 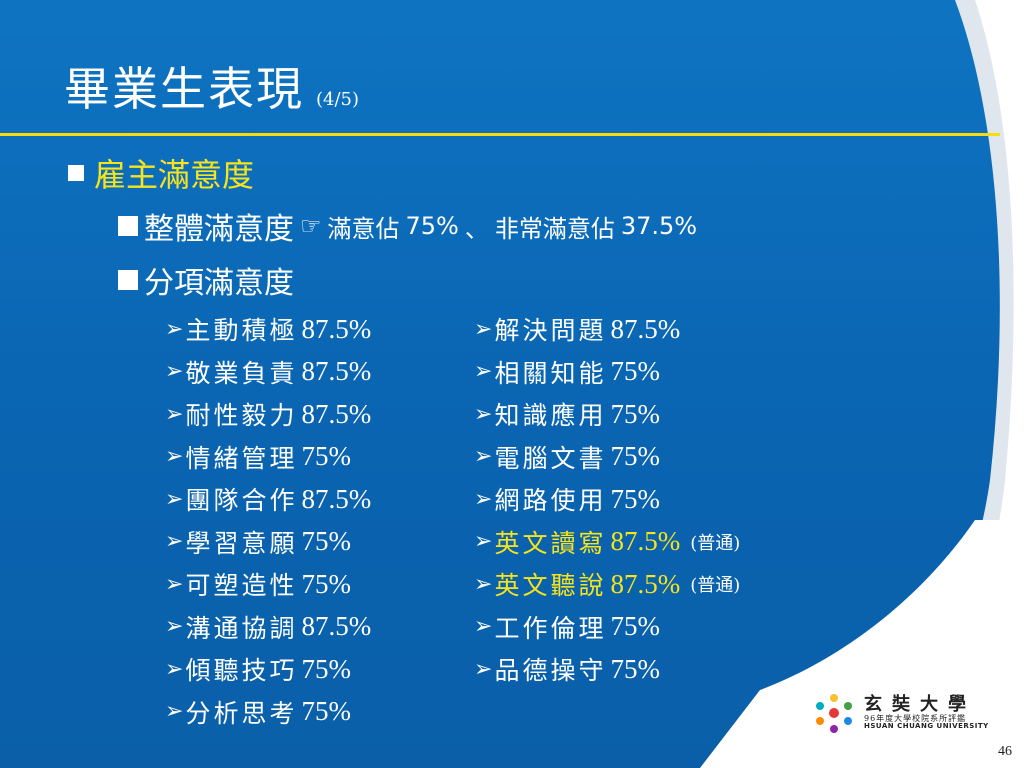 What do you see at coordinates (920, 704) in the screenshot?
I see `logo-name: 玄奘大學` at bounding box center [920, 704].